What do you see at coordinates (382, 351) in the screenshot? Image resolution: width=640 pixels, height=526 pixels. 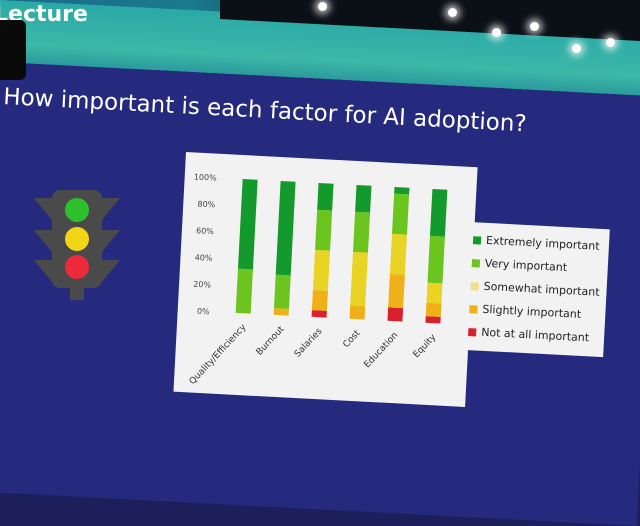 I see `x-tick-label: Education` at bounding box center [382, 351].